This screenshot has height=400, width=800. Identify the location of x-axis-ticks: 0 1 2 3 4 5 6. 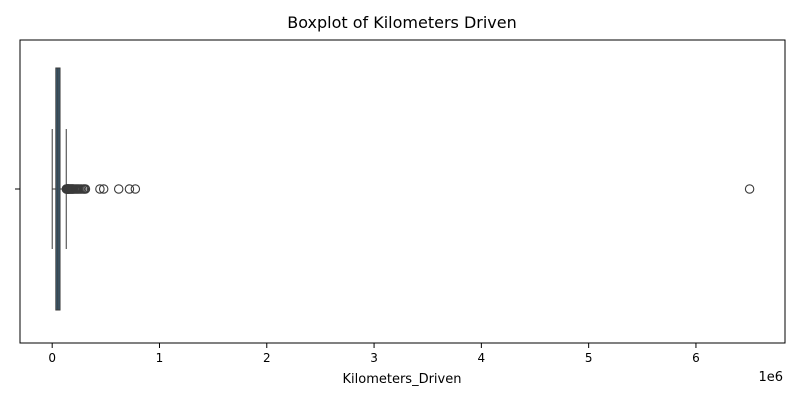
(374, 354).